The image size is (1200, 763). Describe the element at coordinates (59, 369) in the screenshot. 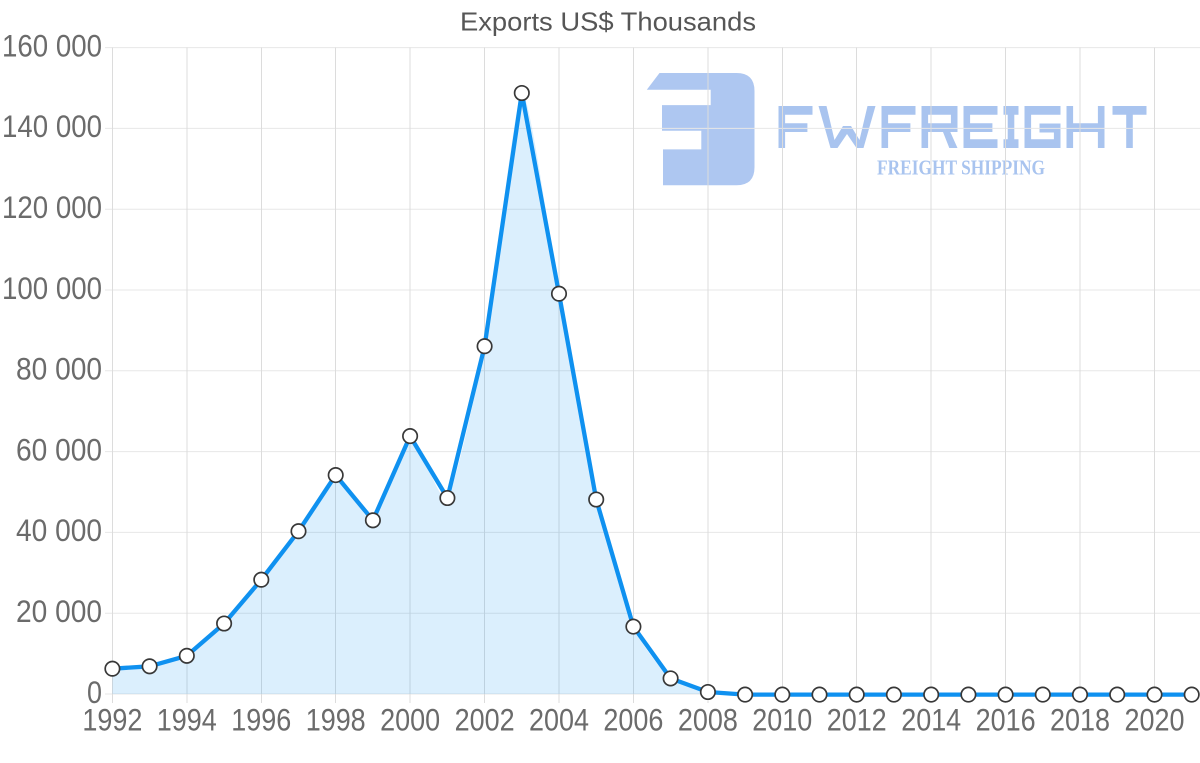

I see `svg-text: 80 000` at that location.